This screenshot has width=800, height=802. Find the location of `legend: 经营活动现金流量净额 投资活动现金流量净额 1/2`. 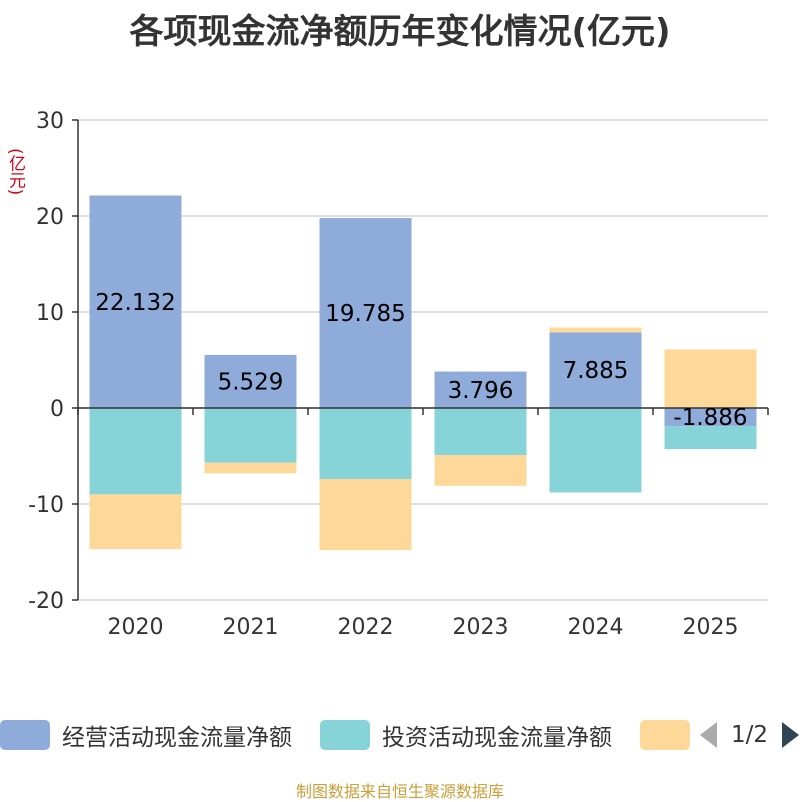

legend: 经营活动现金流量净额 投资活动现金流量净额 1/2 is located at coordinates (400, 736).